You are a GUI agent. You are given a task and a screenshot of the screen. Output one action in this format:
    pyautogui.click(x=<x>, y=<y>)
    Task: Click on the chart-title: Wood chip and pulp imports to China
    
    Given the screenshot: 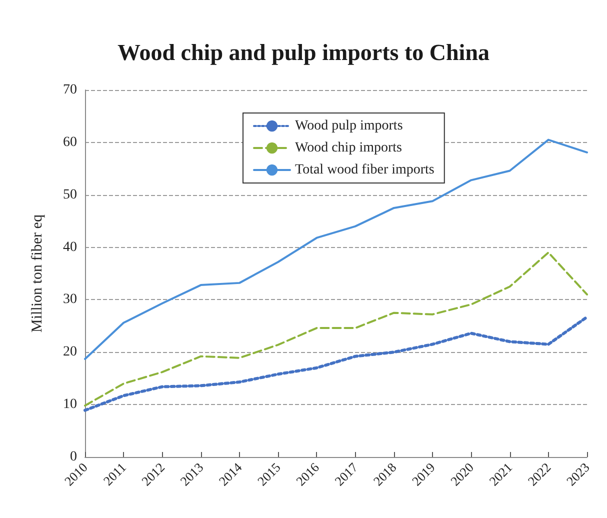 What is the action you would take?
    pyautogui.click(x=304, y=52)
    